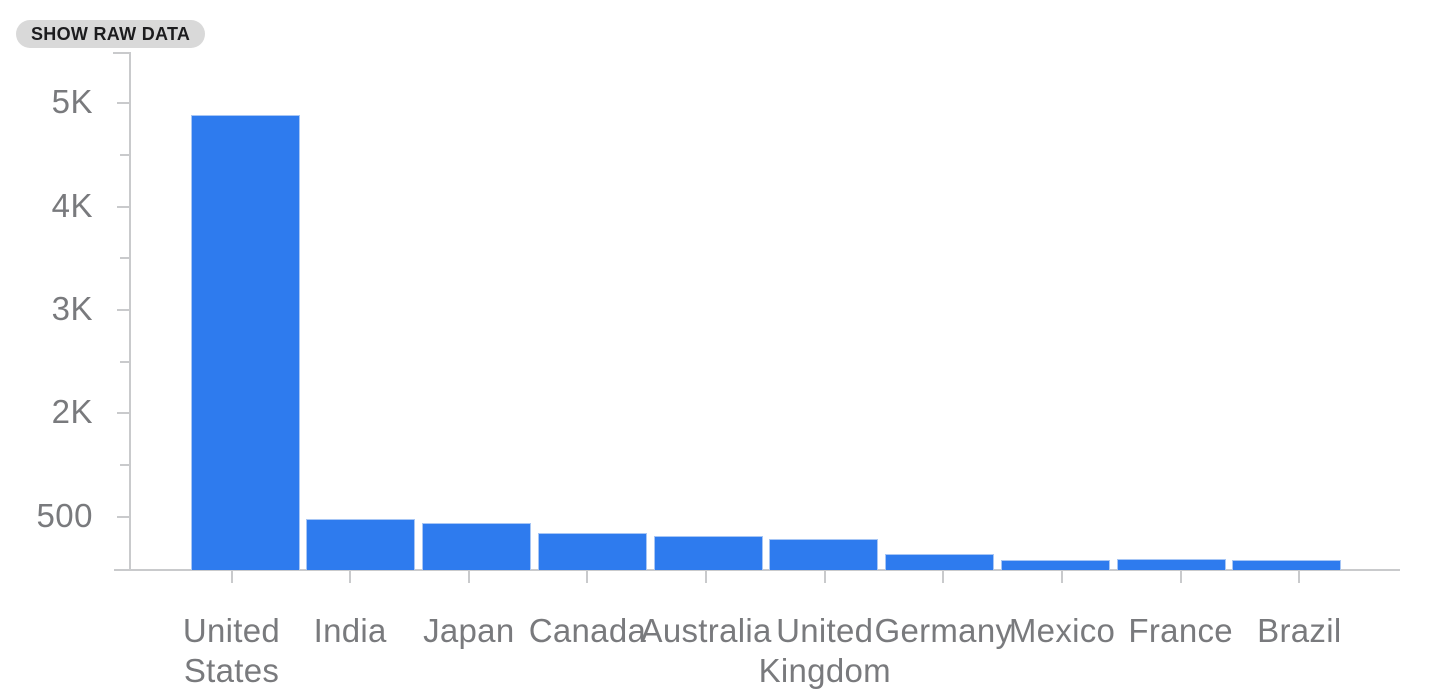  I want to click on x-axis-label-brazil: Brazil, so click(1299, 630).